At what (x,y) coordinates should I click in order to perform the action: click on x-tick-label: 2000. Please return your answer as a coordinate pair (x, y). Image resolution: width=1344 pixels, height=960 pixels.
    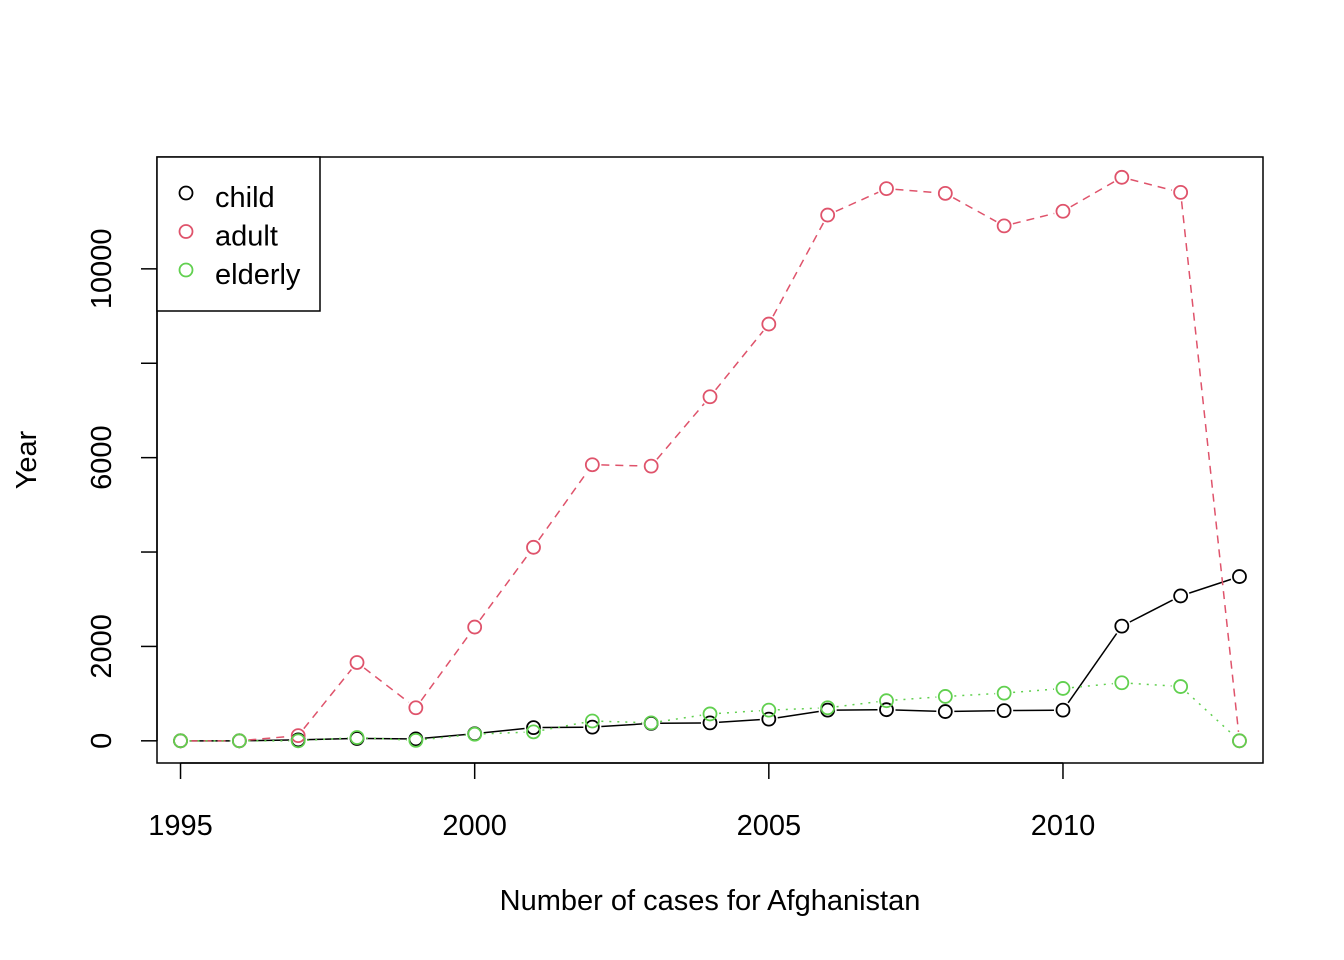
    Looking at the image, I should click on (474, 826).